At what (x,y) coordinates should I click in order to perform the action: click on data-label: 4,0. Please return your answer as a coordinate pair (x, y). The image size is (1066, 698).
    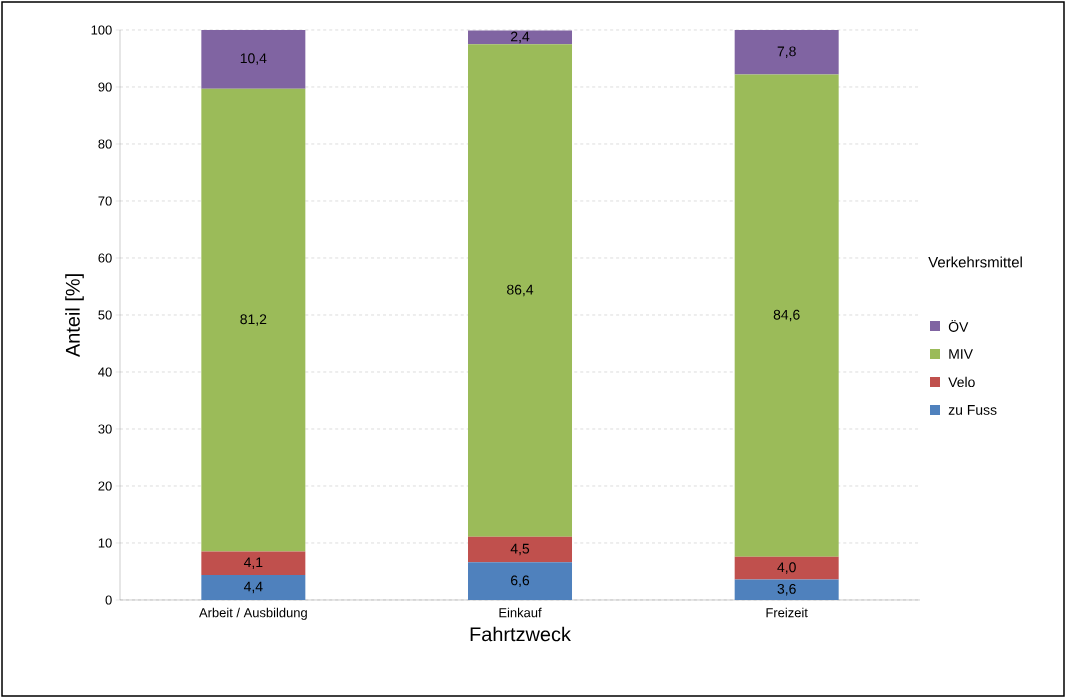
    Looking at the image, I should click on (786, 568).